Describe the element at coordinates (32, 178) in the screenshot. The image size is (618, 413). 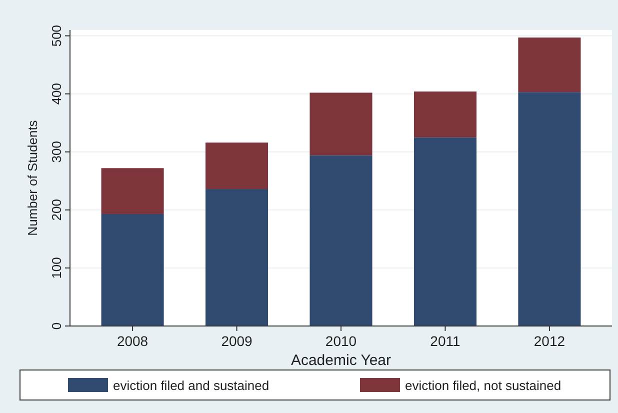
I see `y-axis-title: Number of Students` at that location.